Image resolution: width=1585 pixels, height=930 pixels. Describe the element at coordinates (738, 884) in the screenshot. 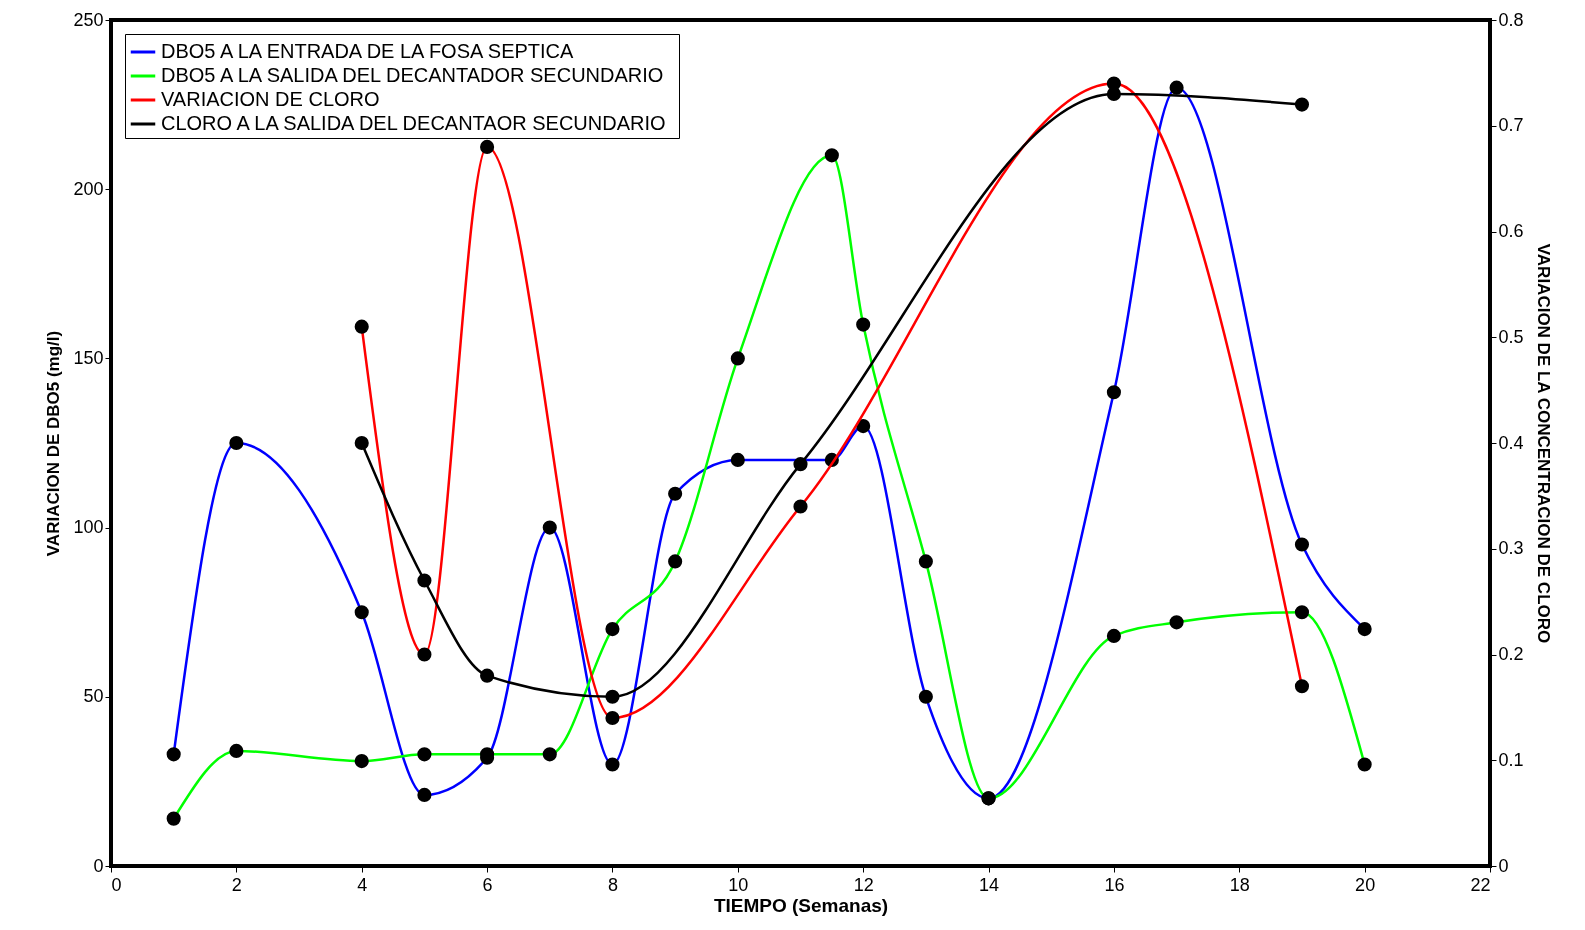

I see `x-tick-label: 10` at that location.